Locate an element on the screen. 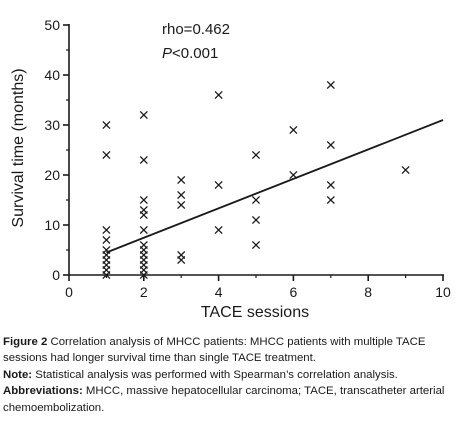 Image resolution: width=471 pixels, height=425 pixels. y-tick-label: 50 is located at coordinates (52, 25).